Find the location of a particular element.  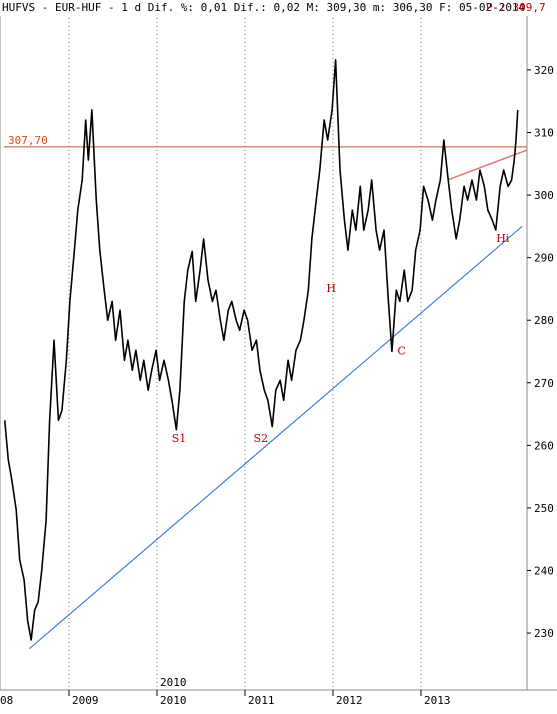

y-tick-label: 310 is located at coordinates (544, 133).